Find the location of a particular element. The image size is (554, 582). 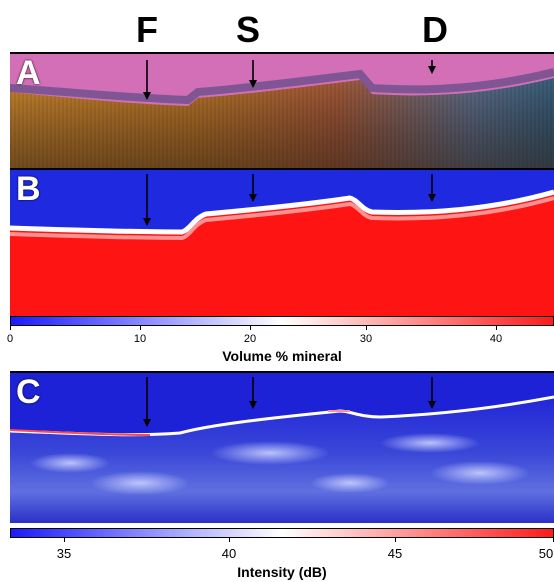

label-d: D is located at coordinates (435, 29).